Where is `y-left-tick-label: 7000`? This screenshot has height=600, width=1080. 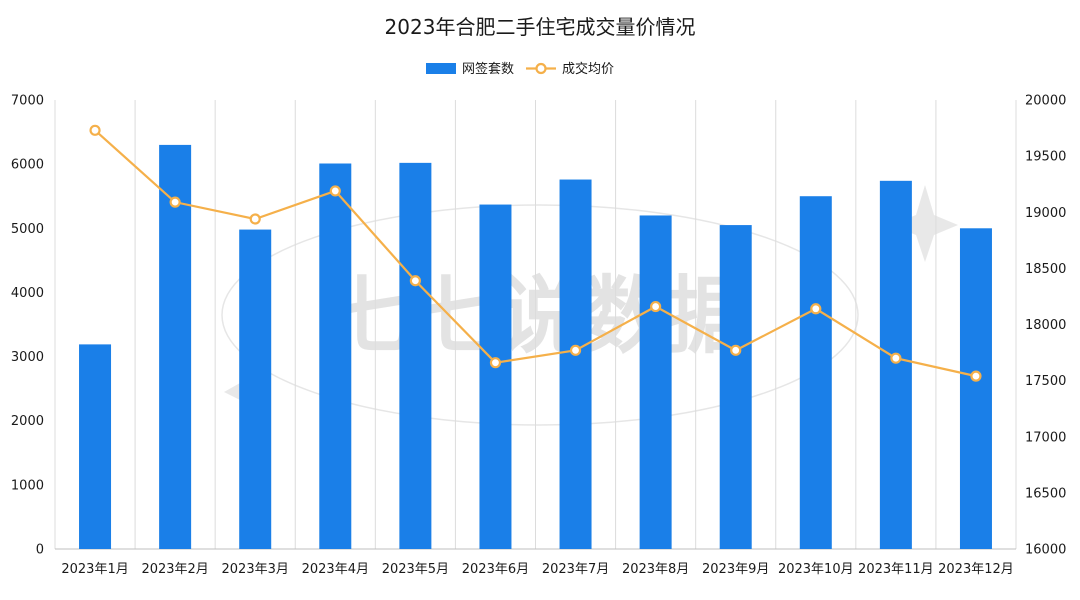 y-left-tick-label: 7000 is located at coordinates (27, 101).